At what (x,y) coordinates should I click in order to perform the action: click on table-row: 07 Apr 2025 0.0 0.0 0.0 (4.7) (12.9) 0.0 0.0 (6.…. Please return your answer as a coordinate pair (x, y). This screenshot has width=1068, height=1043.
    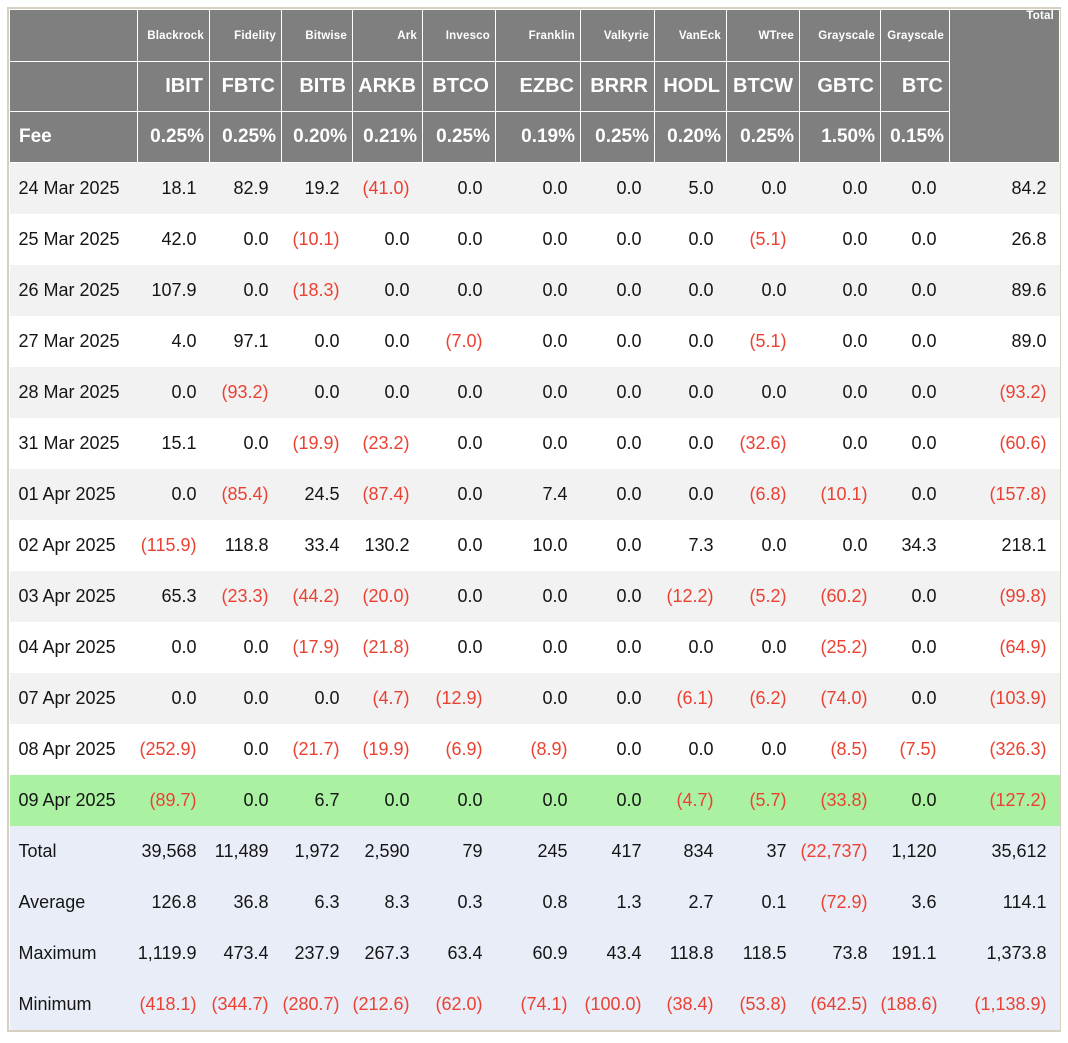
    Looking at the image, I should click on (534, 698).